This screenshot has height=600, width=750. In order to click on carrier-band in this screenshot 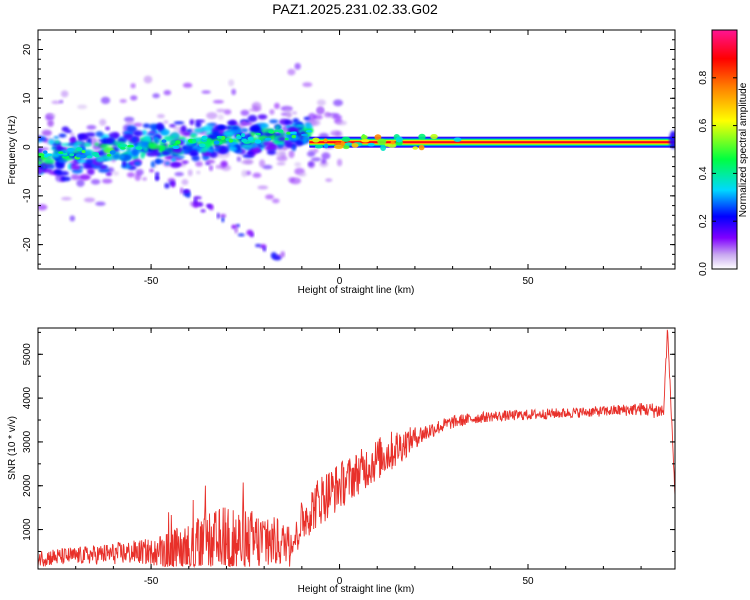, I will do `click(492, 142)`.